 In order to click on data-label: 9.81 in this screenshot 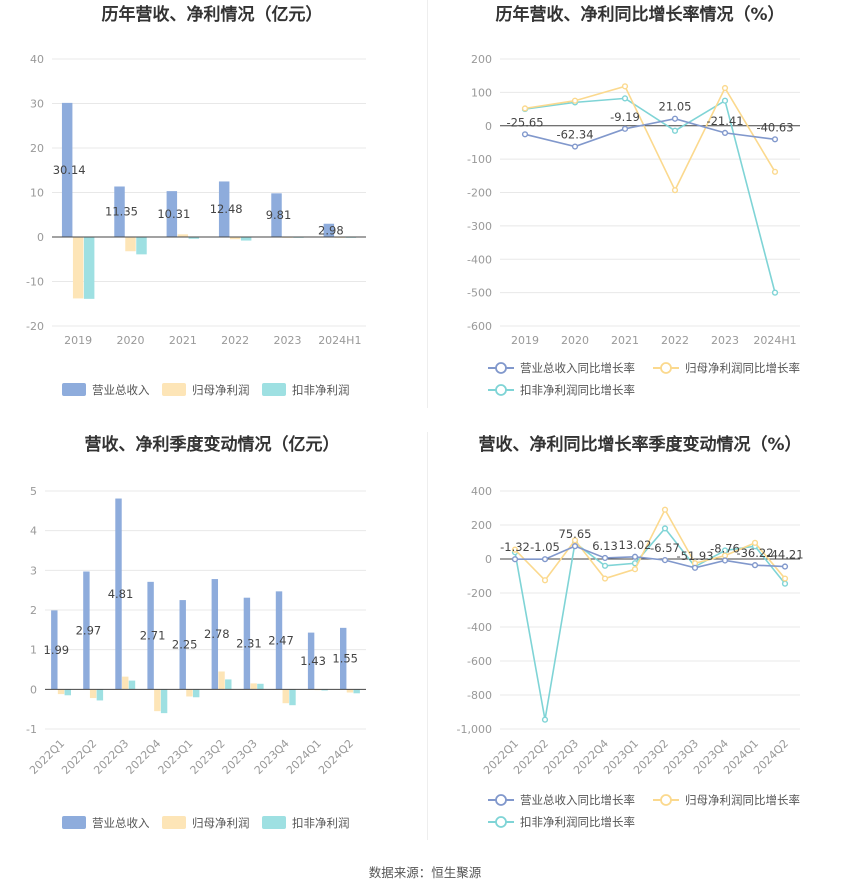, I will do `click(279, 215)`.